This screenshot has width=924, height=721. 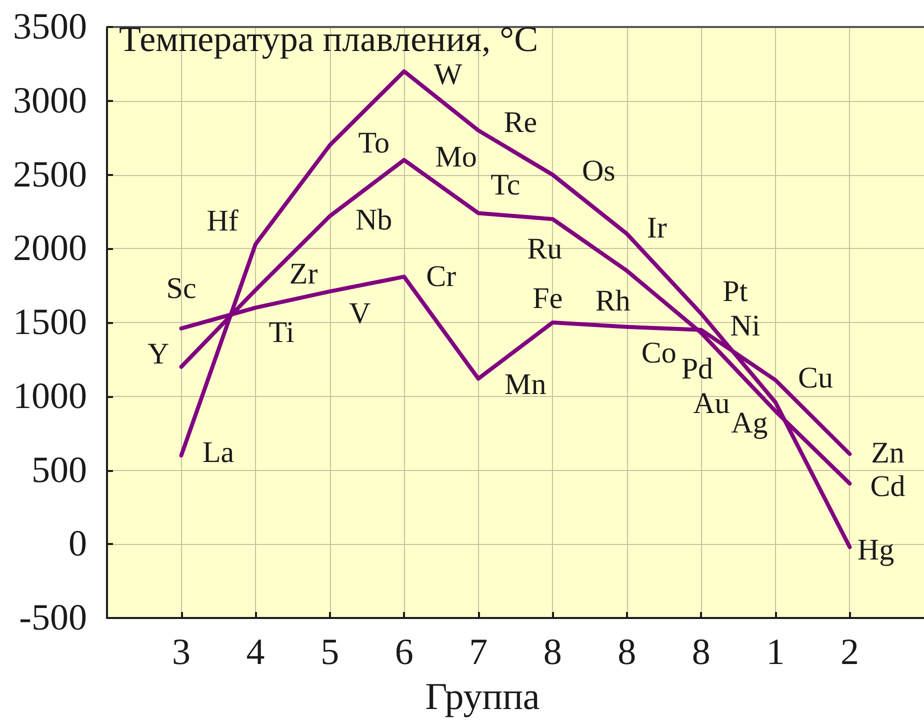 I want to click on data-label: W, so click(x=448, y=74).